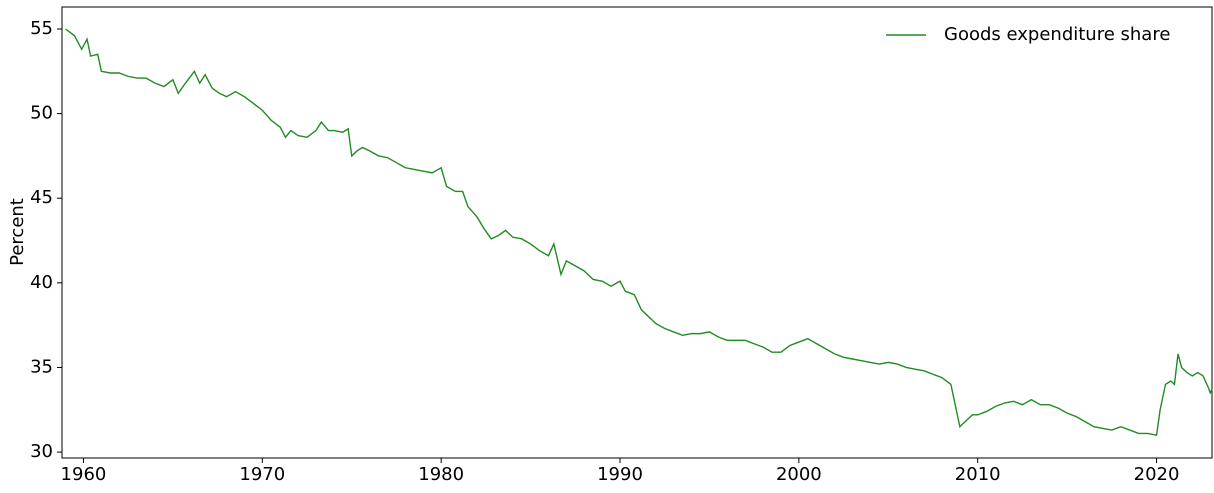  What do you see at coordinates (41, 366) in the screenshot?
I see `y-tick-label: 35` at bounding box center [41, 366].